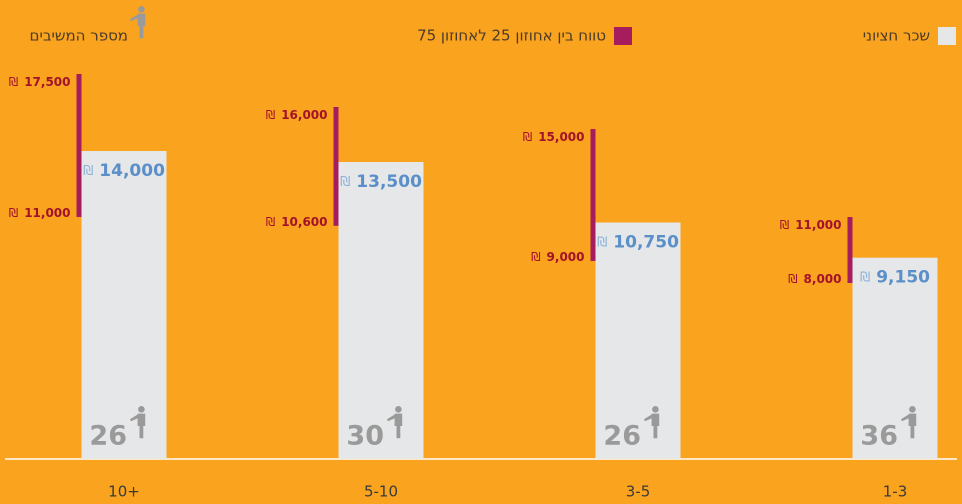 Image resolution: width=962 pixels, height=504 pixels. Describe the element at coordinates (365, 436) in the screenshot. I see `respondent-count: 30` at that location.